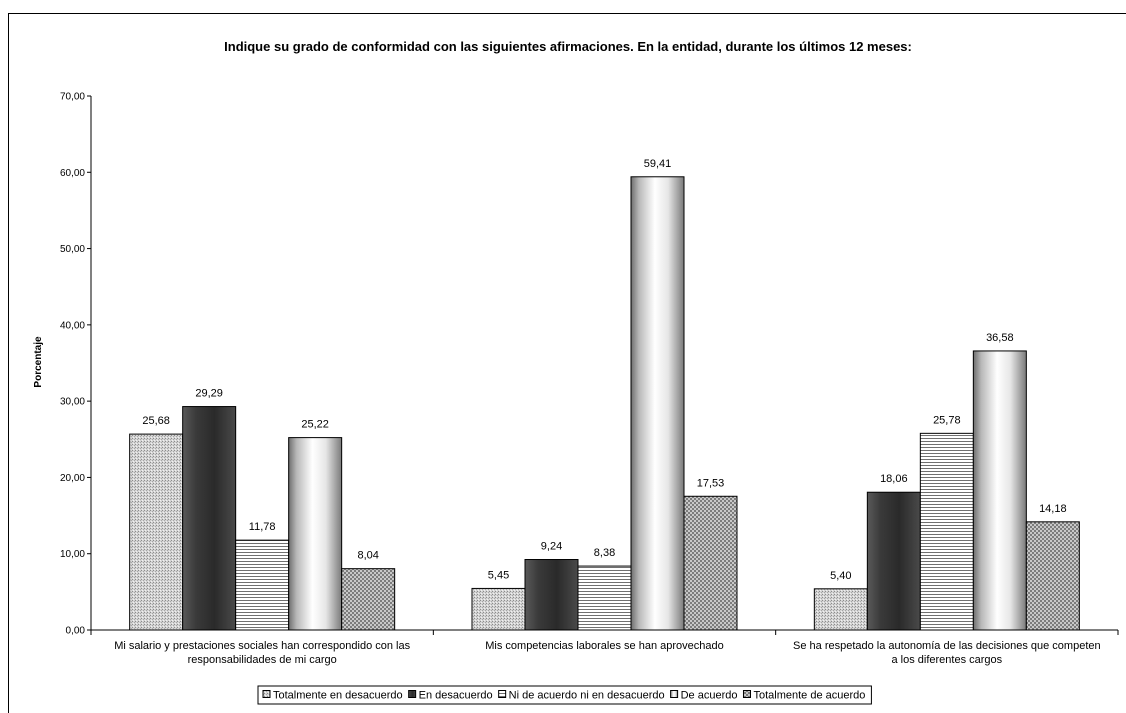 The image size is (1126, 713). I want to click on bar-value-label: 5,40, so click(840, 576).